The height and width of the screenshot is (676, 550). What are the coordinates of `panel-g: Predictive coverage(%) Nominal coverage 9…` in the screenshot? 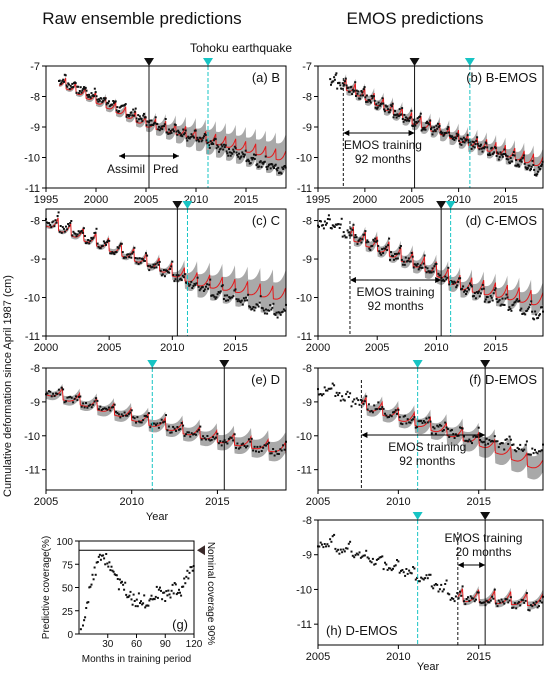 It's located at (128, 600).